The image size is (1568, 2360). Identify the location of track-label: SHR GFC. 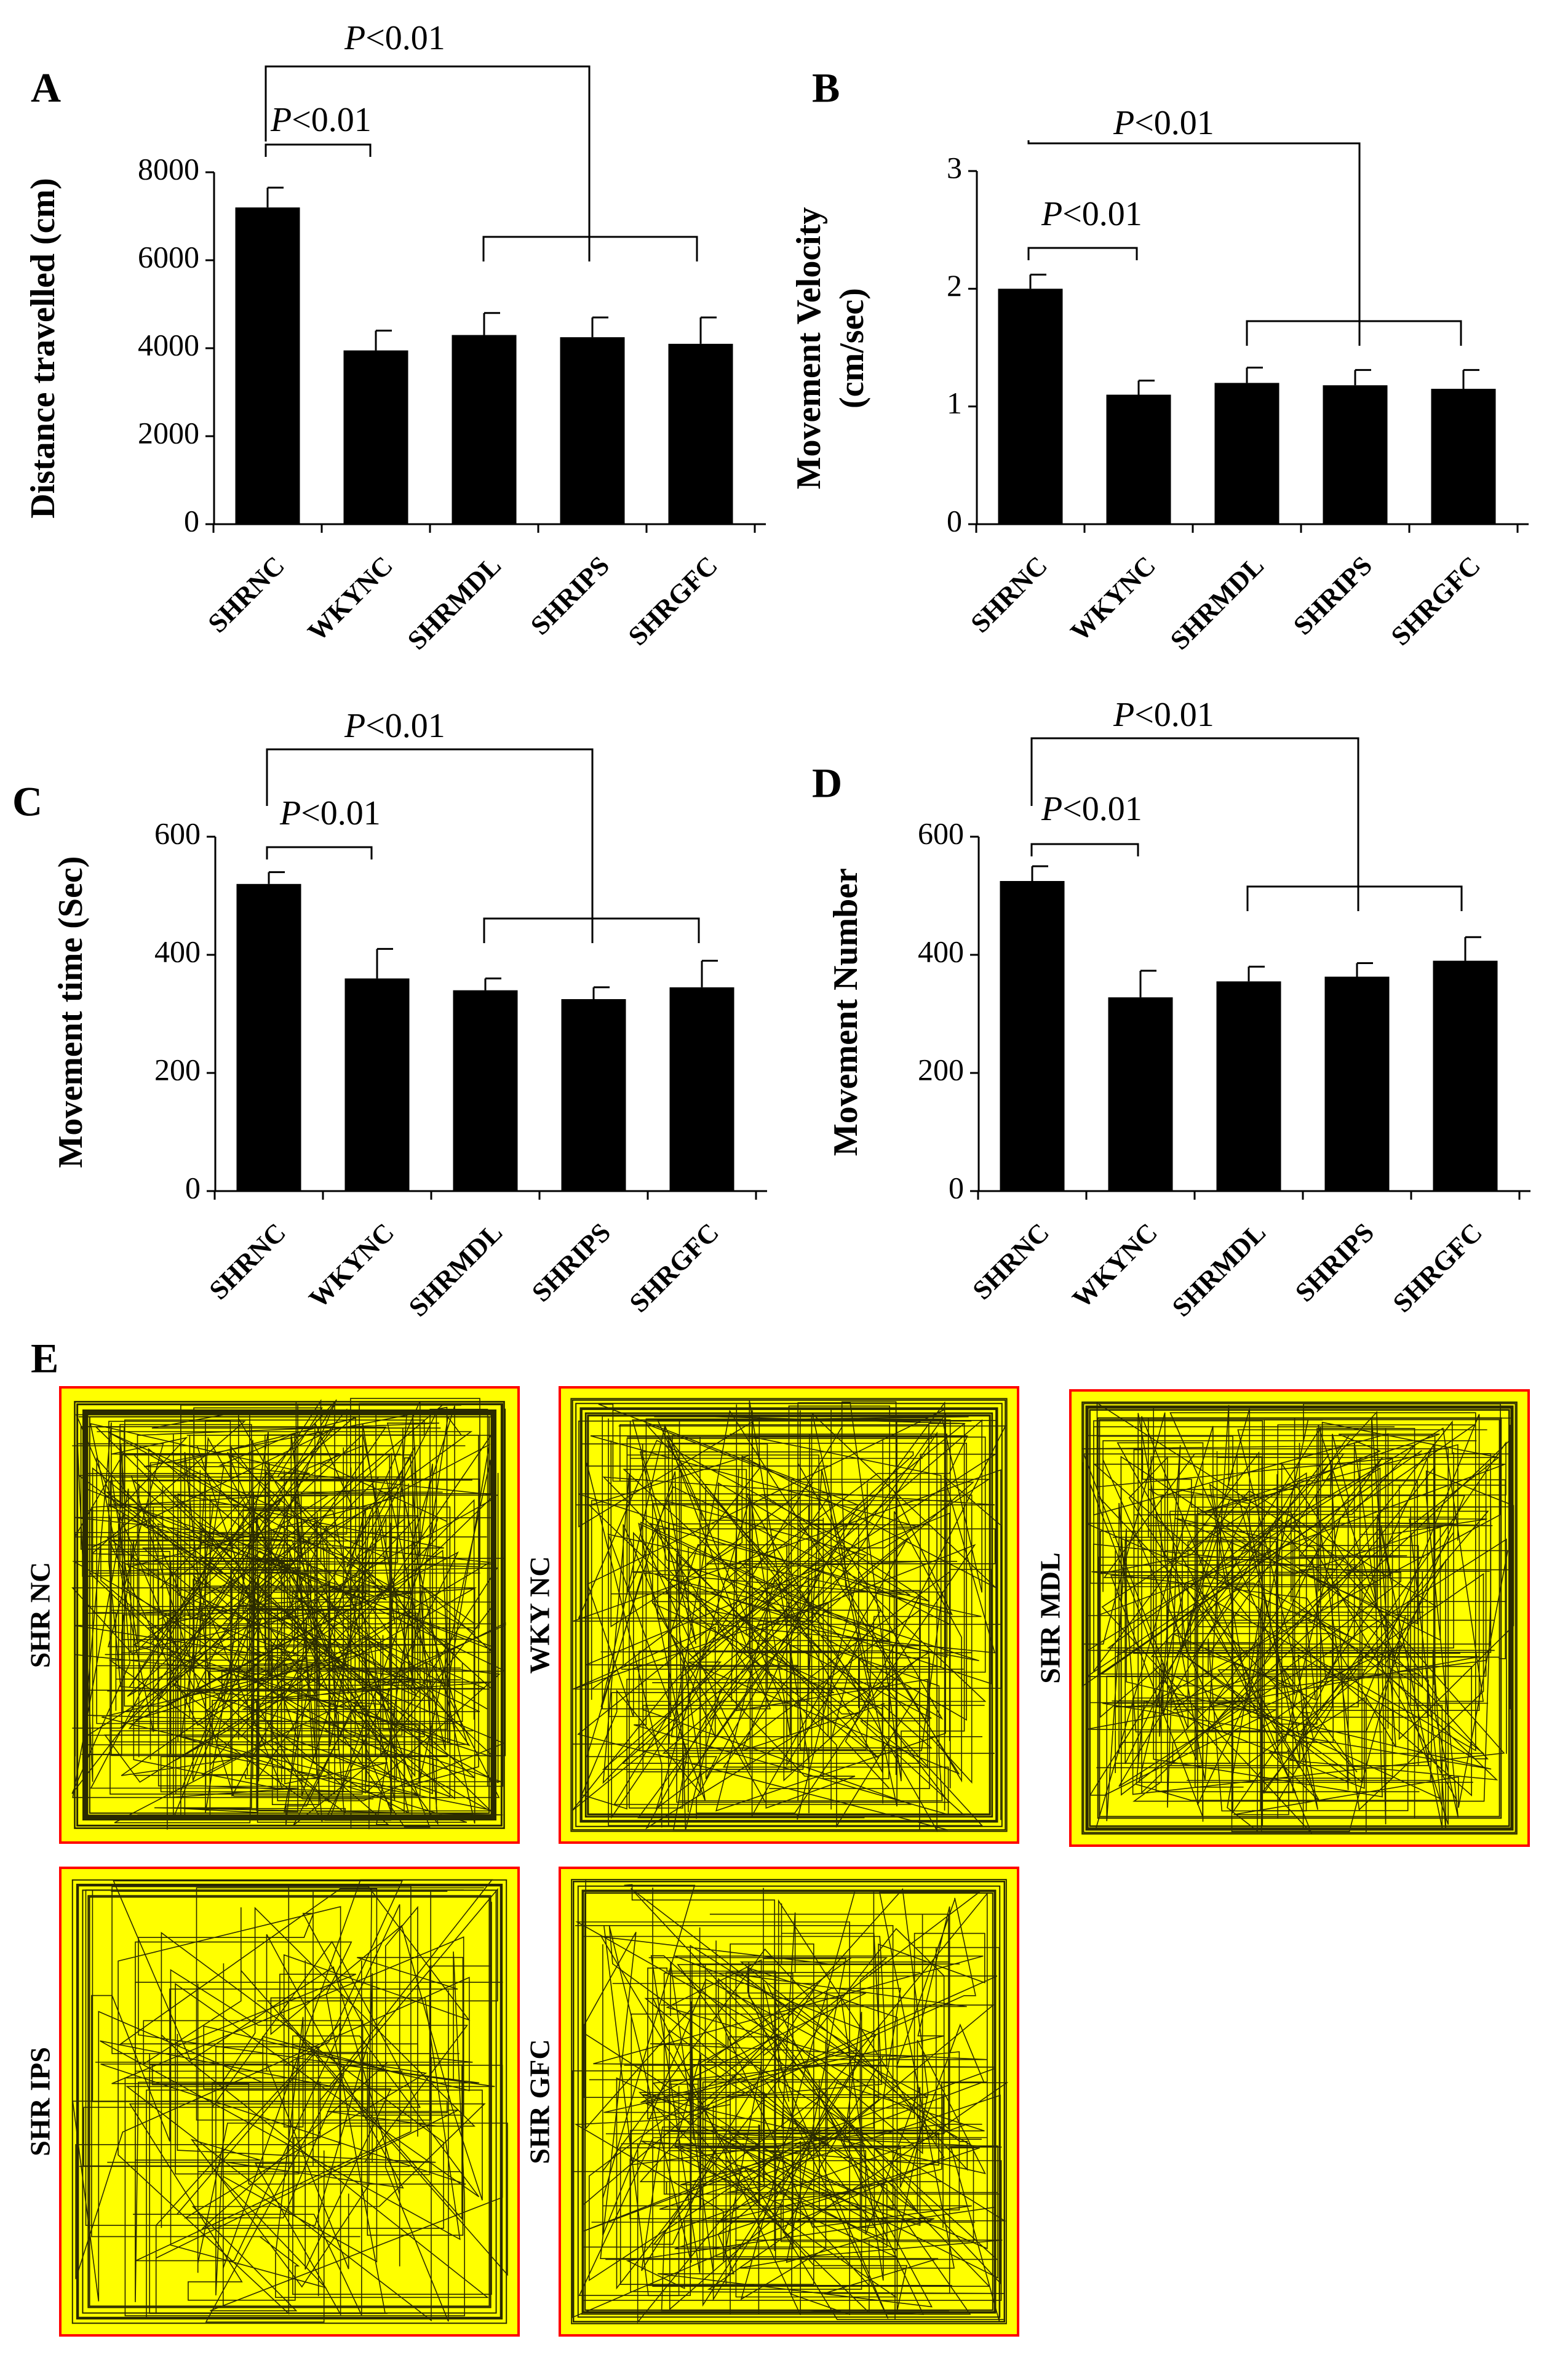
(540, 2101).